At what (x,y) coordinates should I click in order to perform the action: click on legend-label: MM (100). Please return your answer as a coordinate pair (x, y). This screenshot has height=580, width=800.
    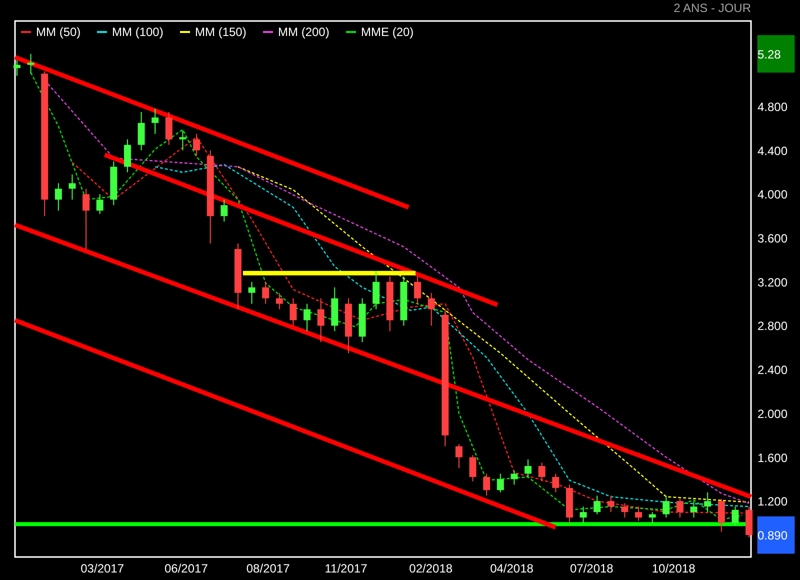
    Looking at the image, I should click on (138, 32).